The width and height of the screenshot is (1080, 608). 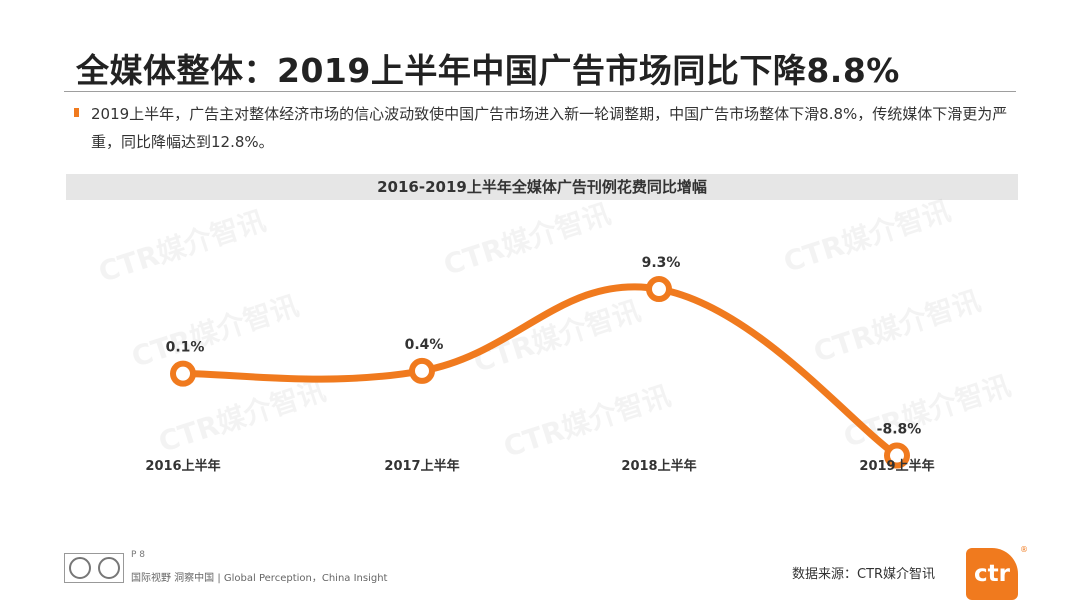 I want to click on category-label: 2017上半年, so click(x=421, y=466).